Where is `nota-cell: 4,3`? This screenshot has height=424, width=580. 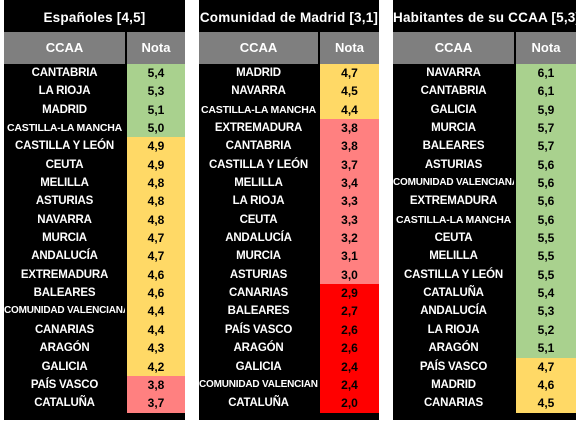 nota-cell: 4,3 is located at coordinates (156, 348).